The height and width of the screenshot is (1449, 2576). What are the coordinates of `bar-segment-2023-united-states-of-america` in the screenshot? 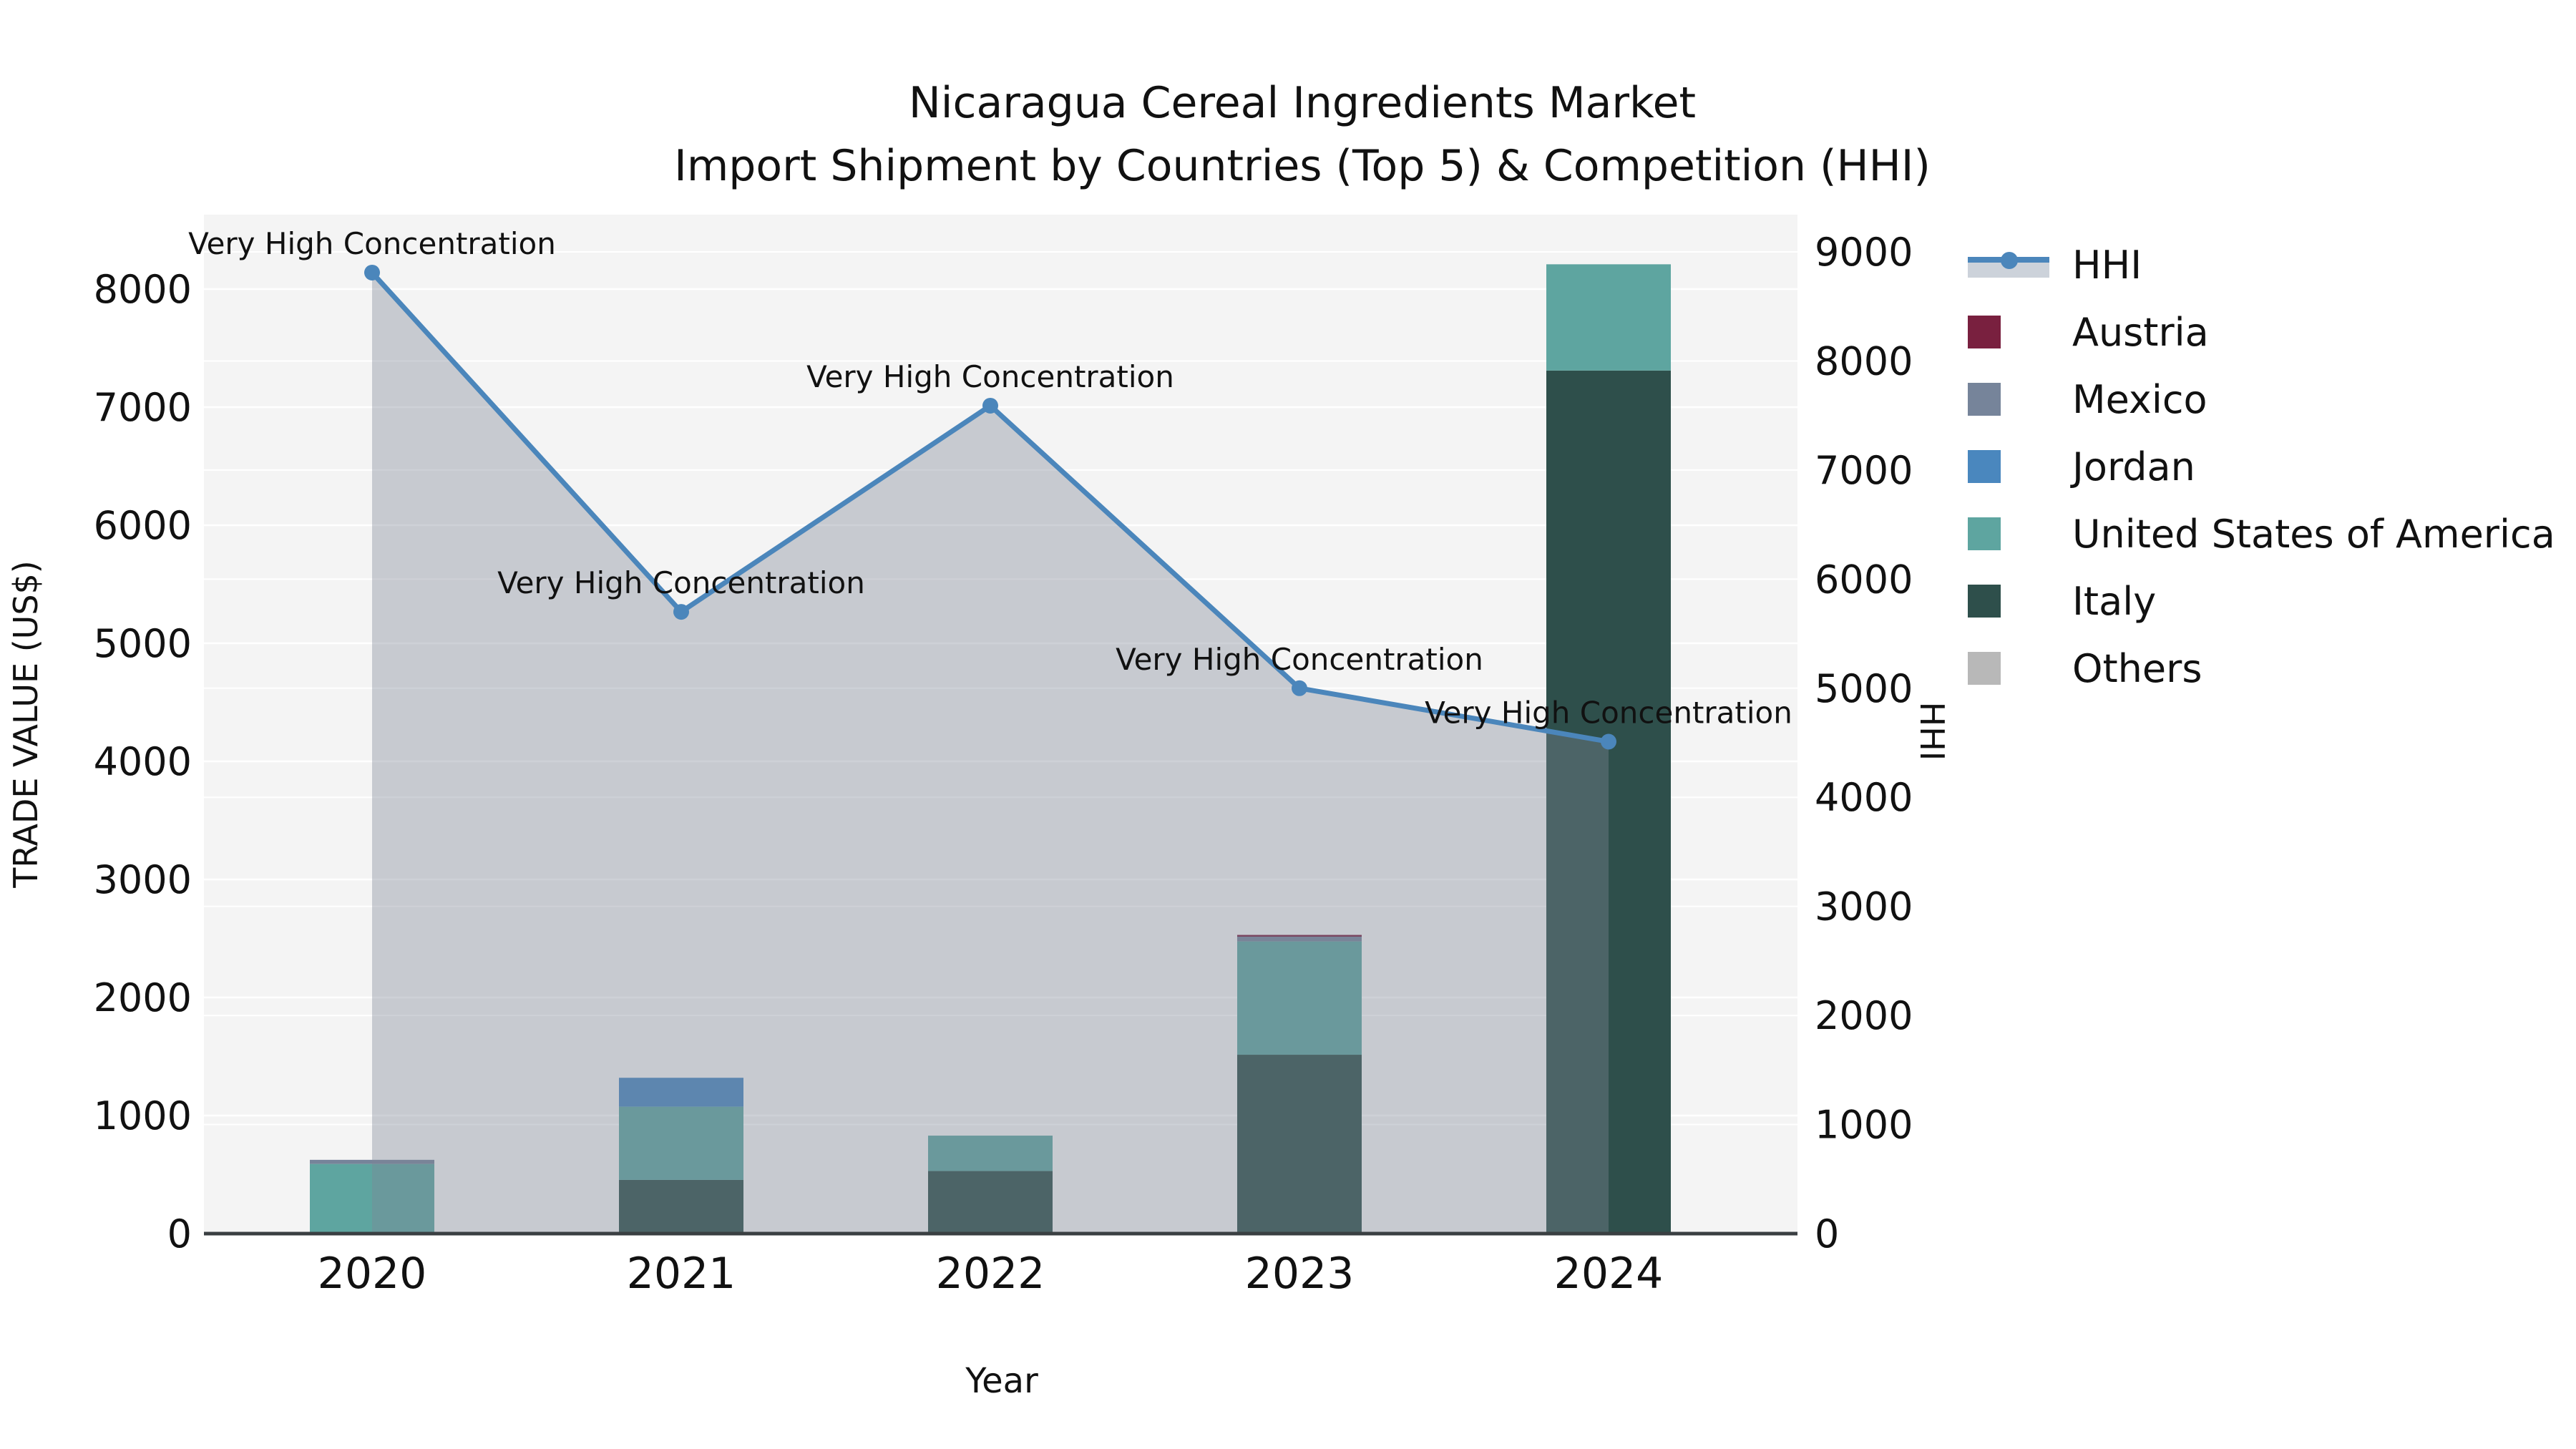 It's located at (1299, 998).